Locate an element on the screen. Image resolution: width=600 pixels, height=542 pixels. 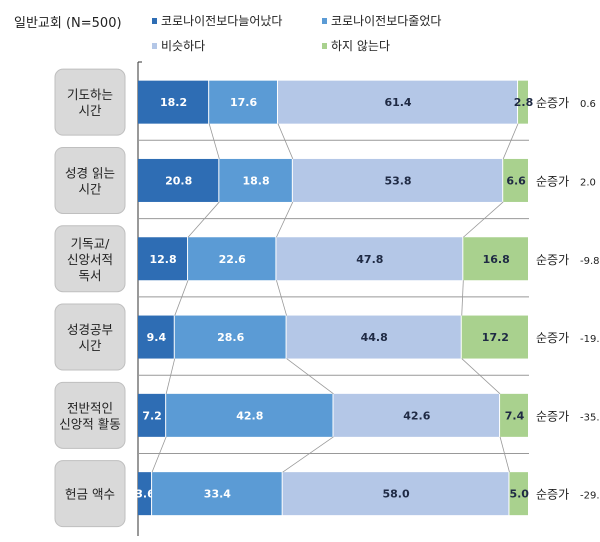
data-label: 5.0 is located at coordinates (519, 494).